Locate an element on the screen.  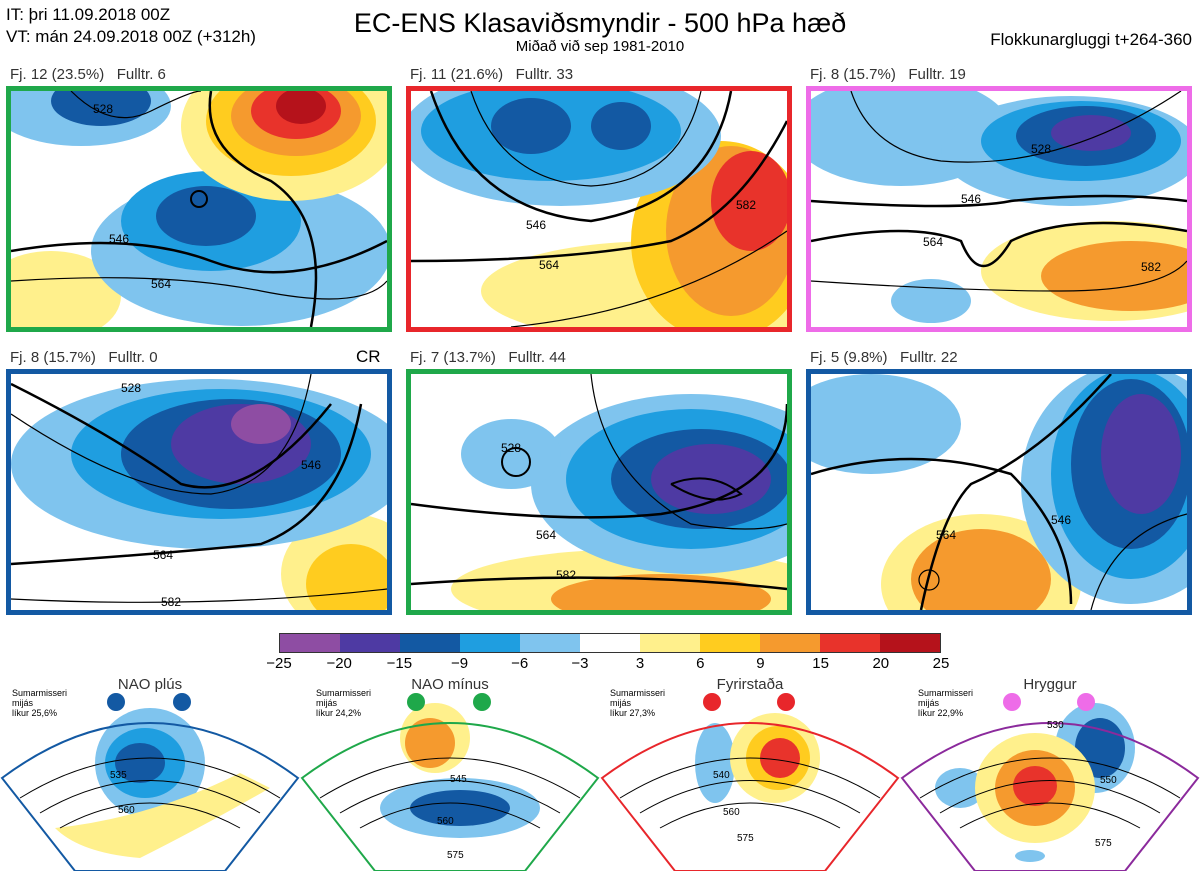
panel-tag-cr: CR is located at coordinates (368, 356).